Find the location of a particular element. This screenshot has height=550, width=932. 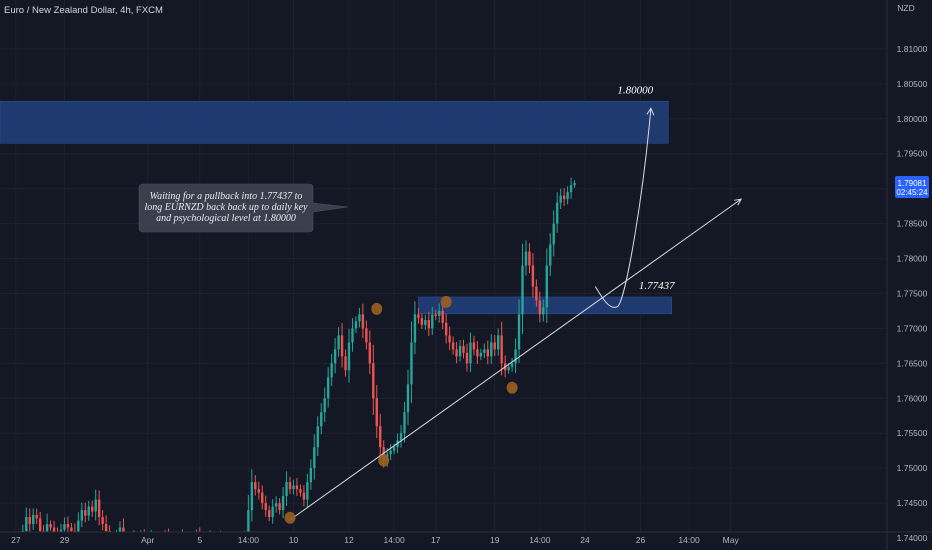

time-tick-label: 17 is located at coordinates (436, 540).